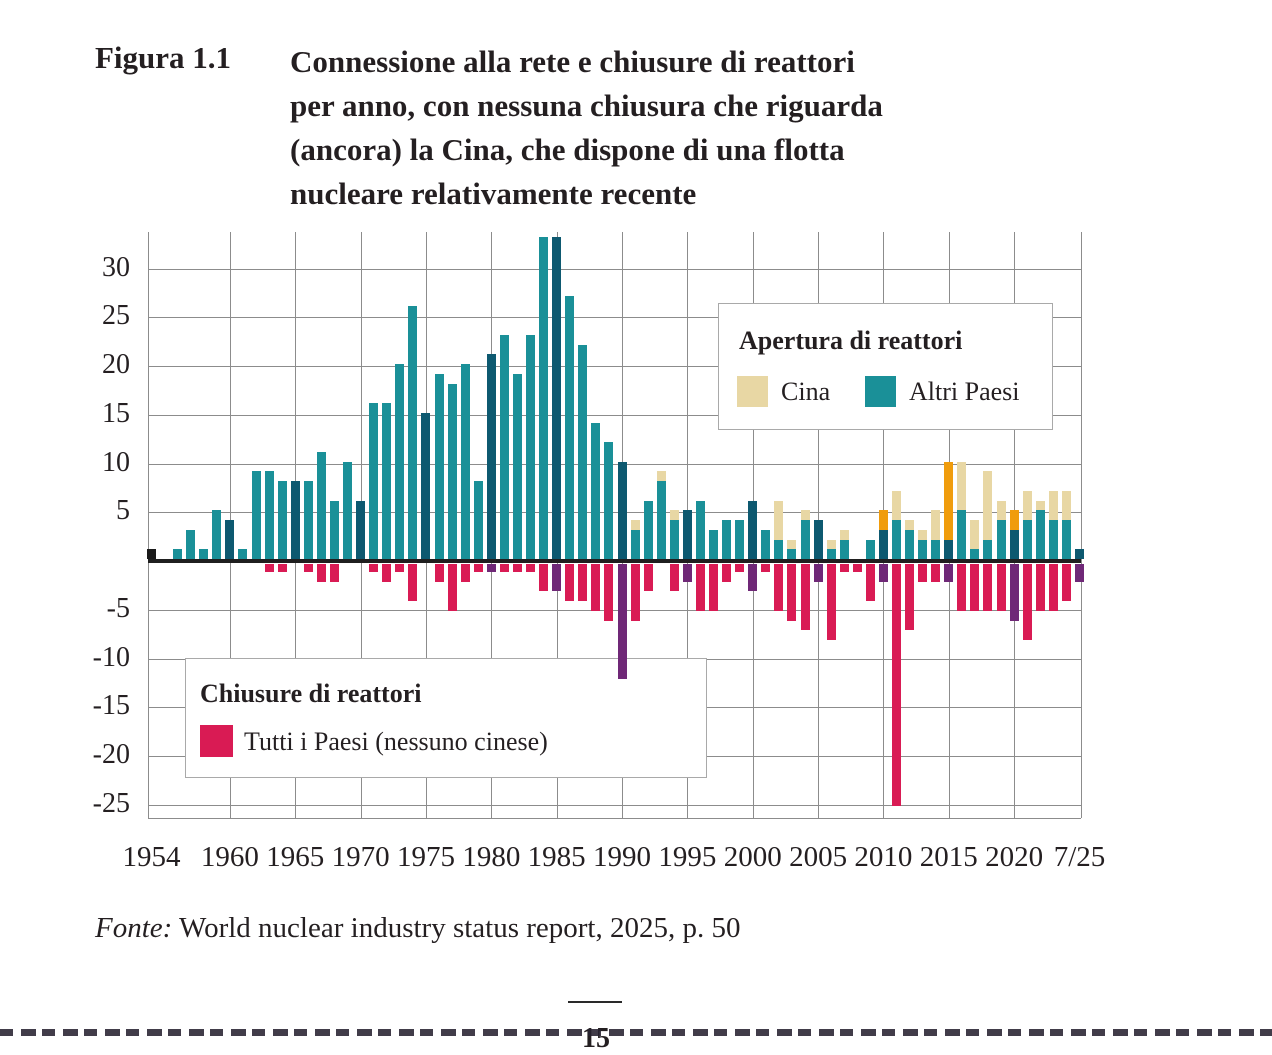 The height and width of the screenshot is (1055, 1272). Describe the element at coordinates (988, 587) in the screenshot. I see `bar-chiusura-2018` at that location.